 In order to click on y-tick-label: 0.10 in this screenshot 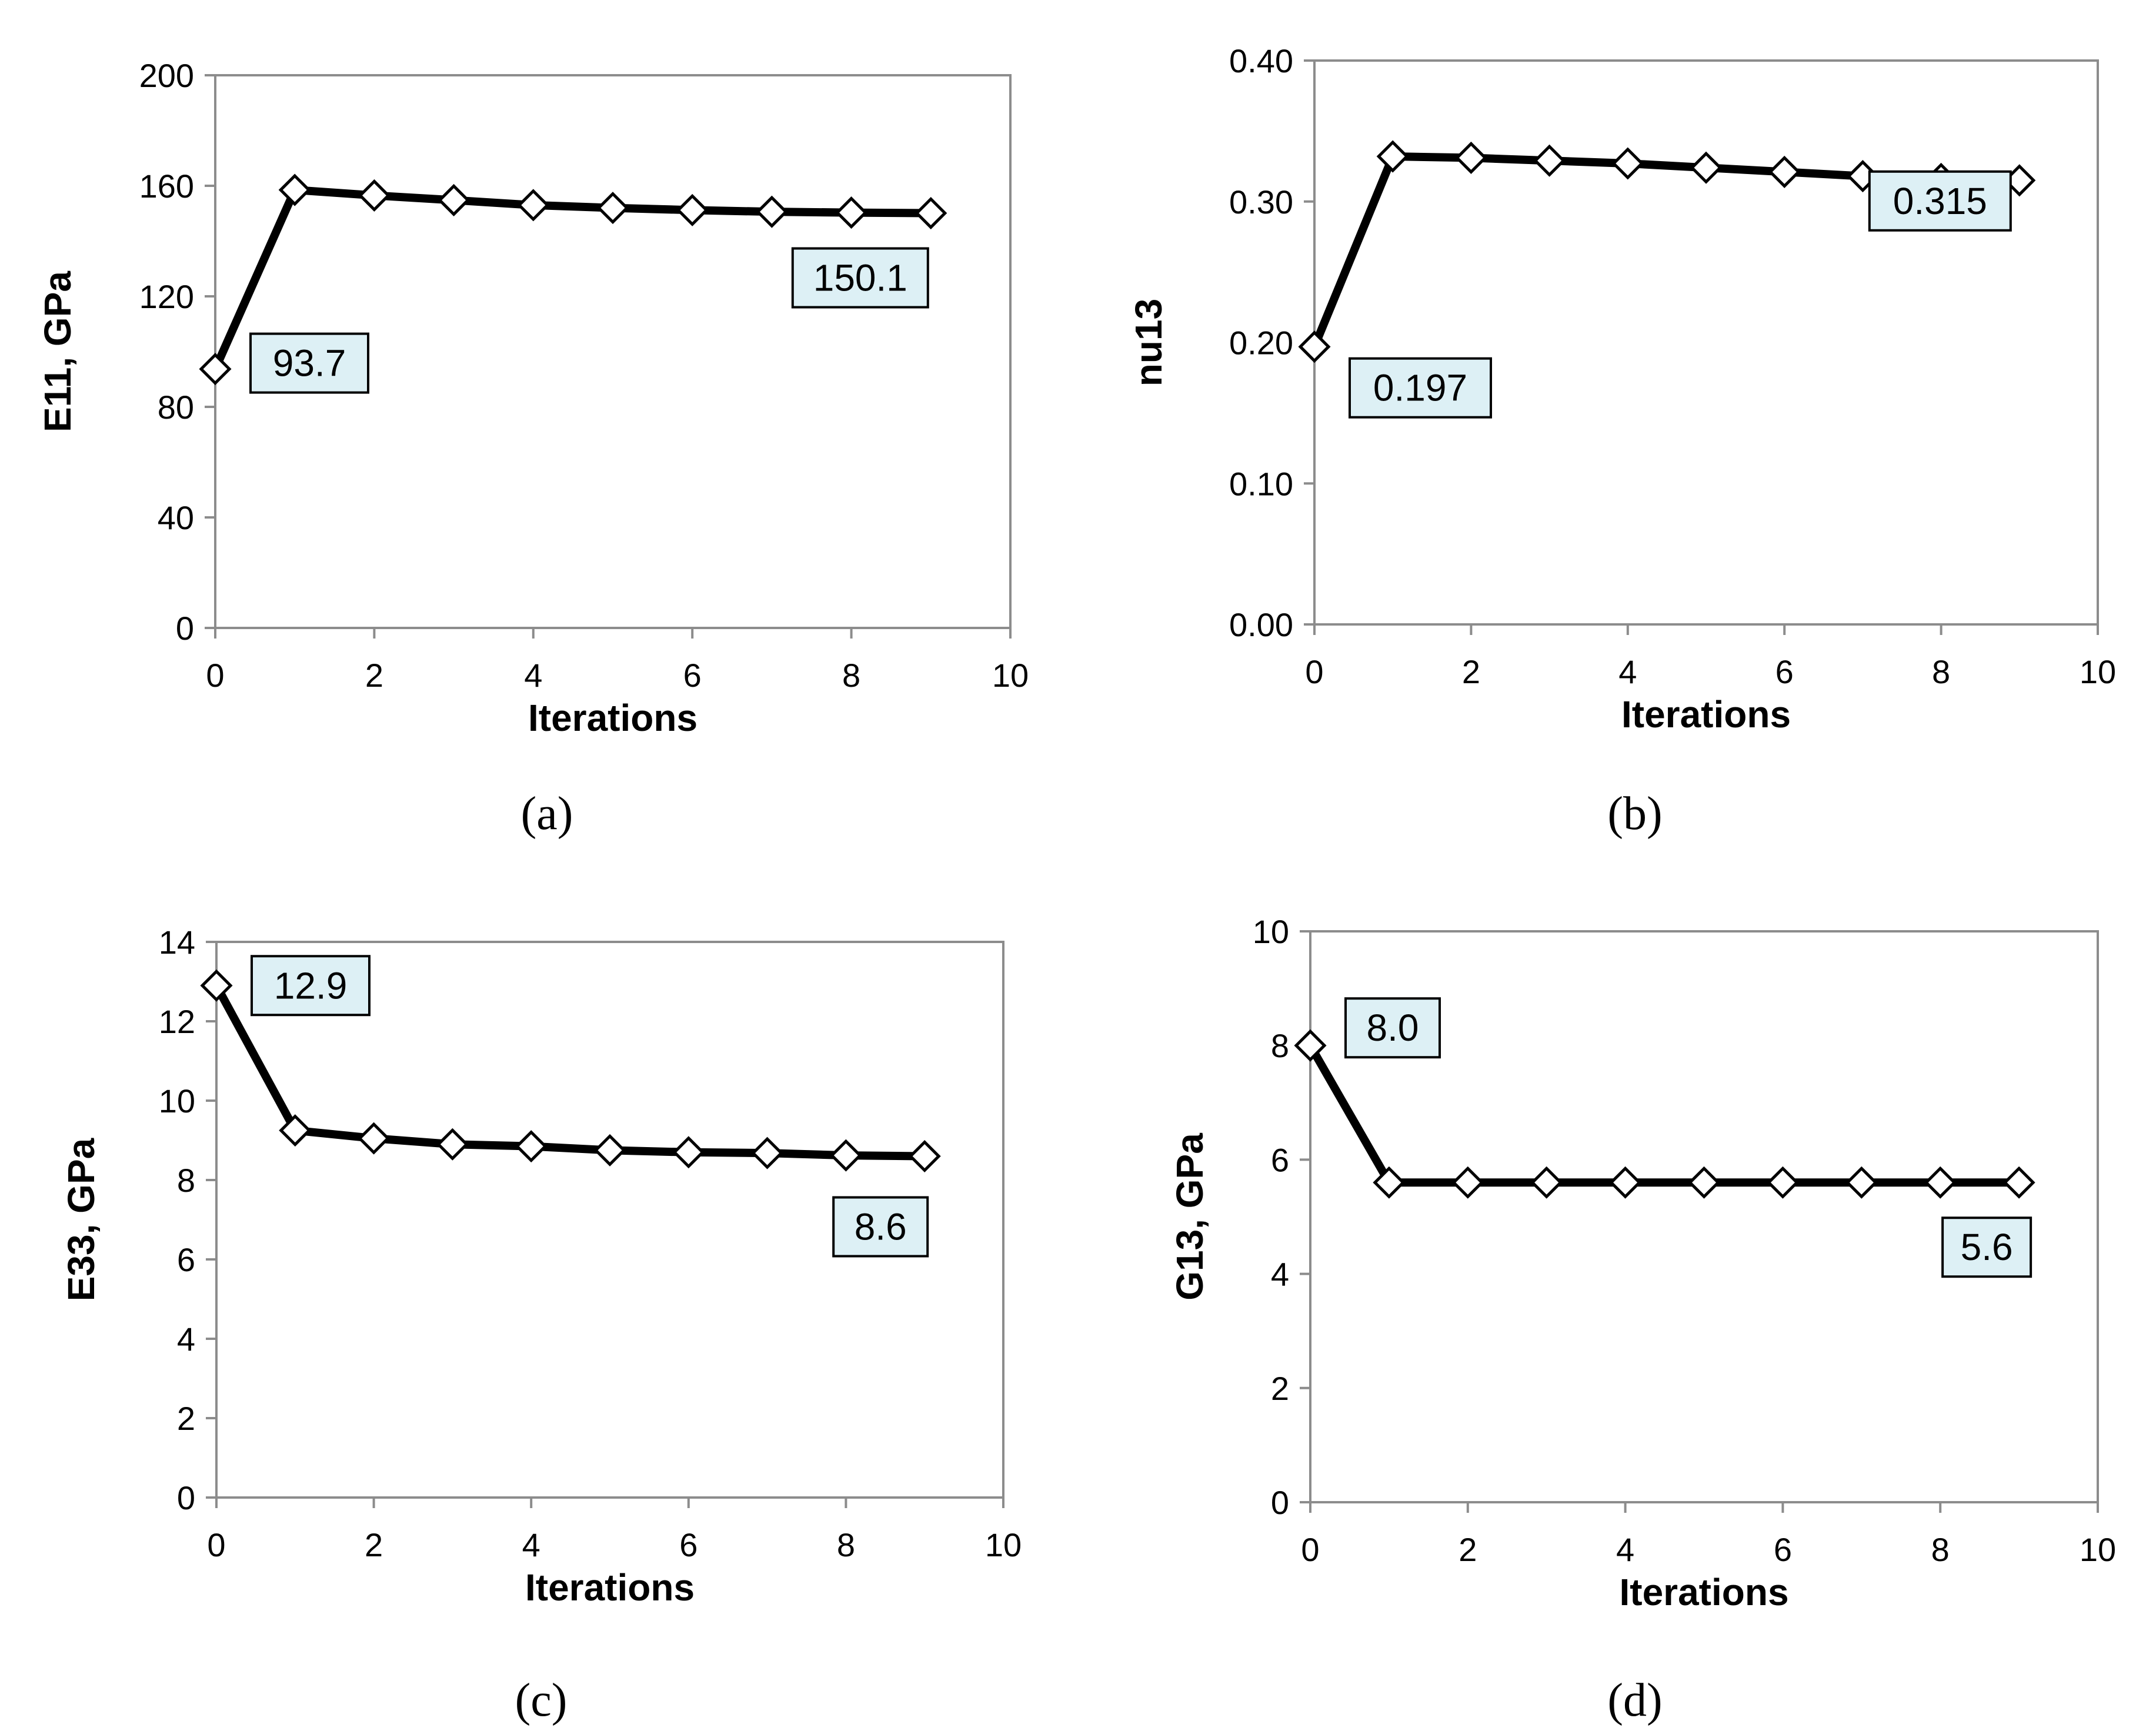, I will do `click(1261, 483)`.